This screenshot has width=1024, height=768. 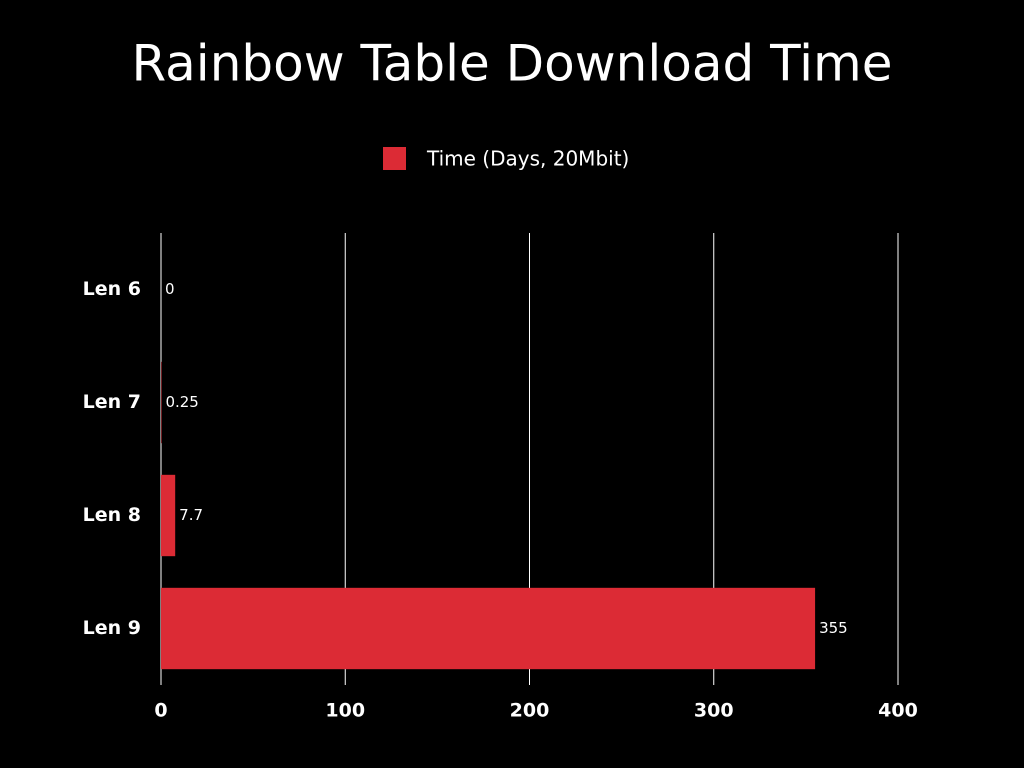 What do you see at coordinates (112, 402) in the screenshot?
I see `y-tick-label: Len 7` at bounding box center [112, 402].